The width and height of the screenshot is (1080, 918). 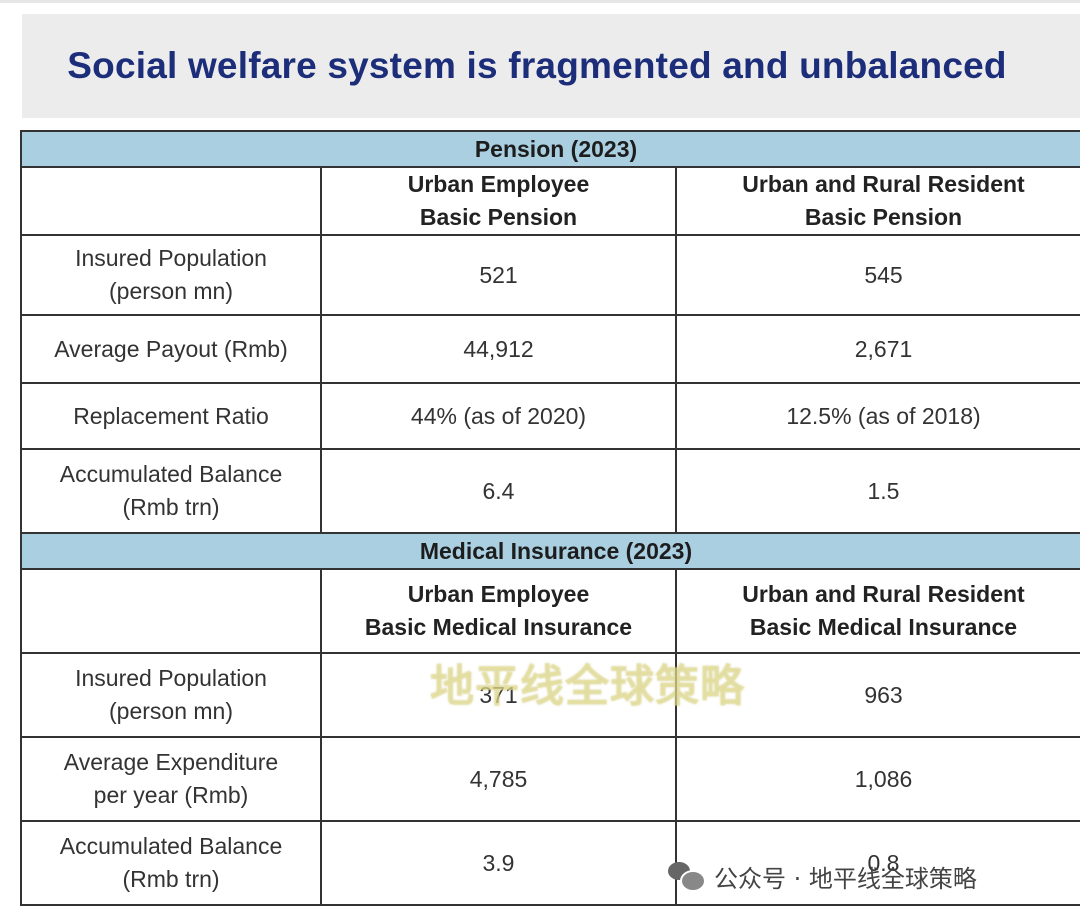 I want to click on table-cell: 371, so click(x=498, y=695).